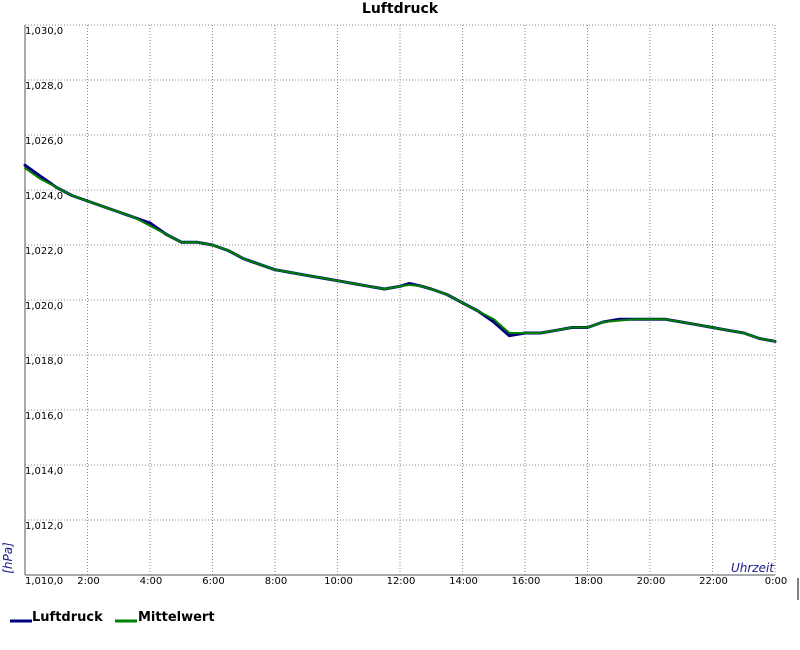 This screenshot has width=800, height=650. What do you see at coordinates (44, 471) in the screenshot?
I see `y-tick-label: 1,014,0` at bounding box center [44, 471].